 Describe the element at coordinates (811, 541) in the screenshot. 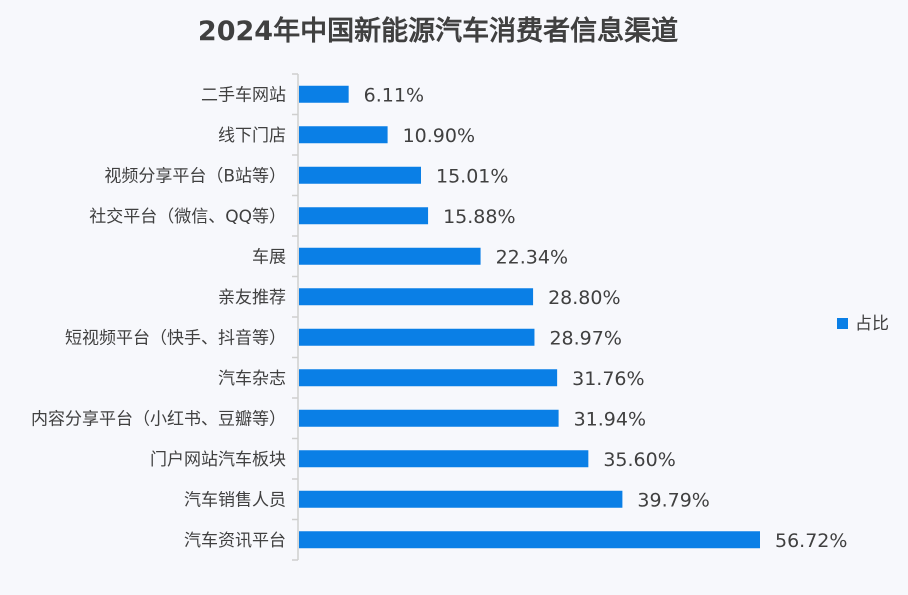

I see `data-label: 56.72%` at that location.